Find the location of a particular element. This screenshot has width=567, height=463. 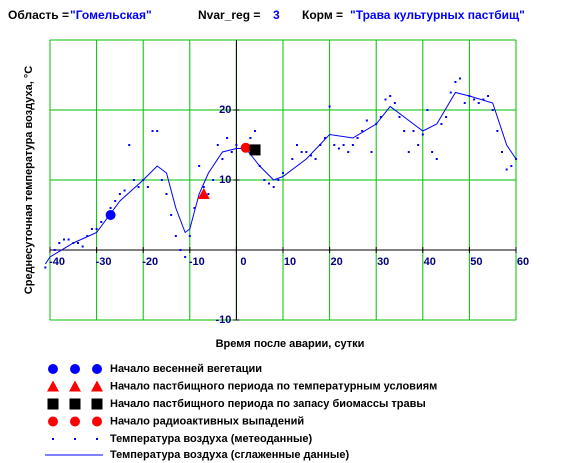

nvar: 3 is located at coordinates (276, 15).